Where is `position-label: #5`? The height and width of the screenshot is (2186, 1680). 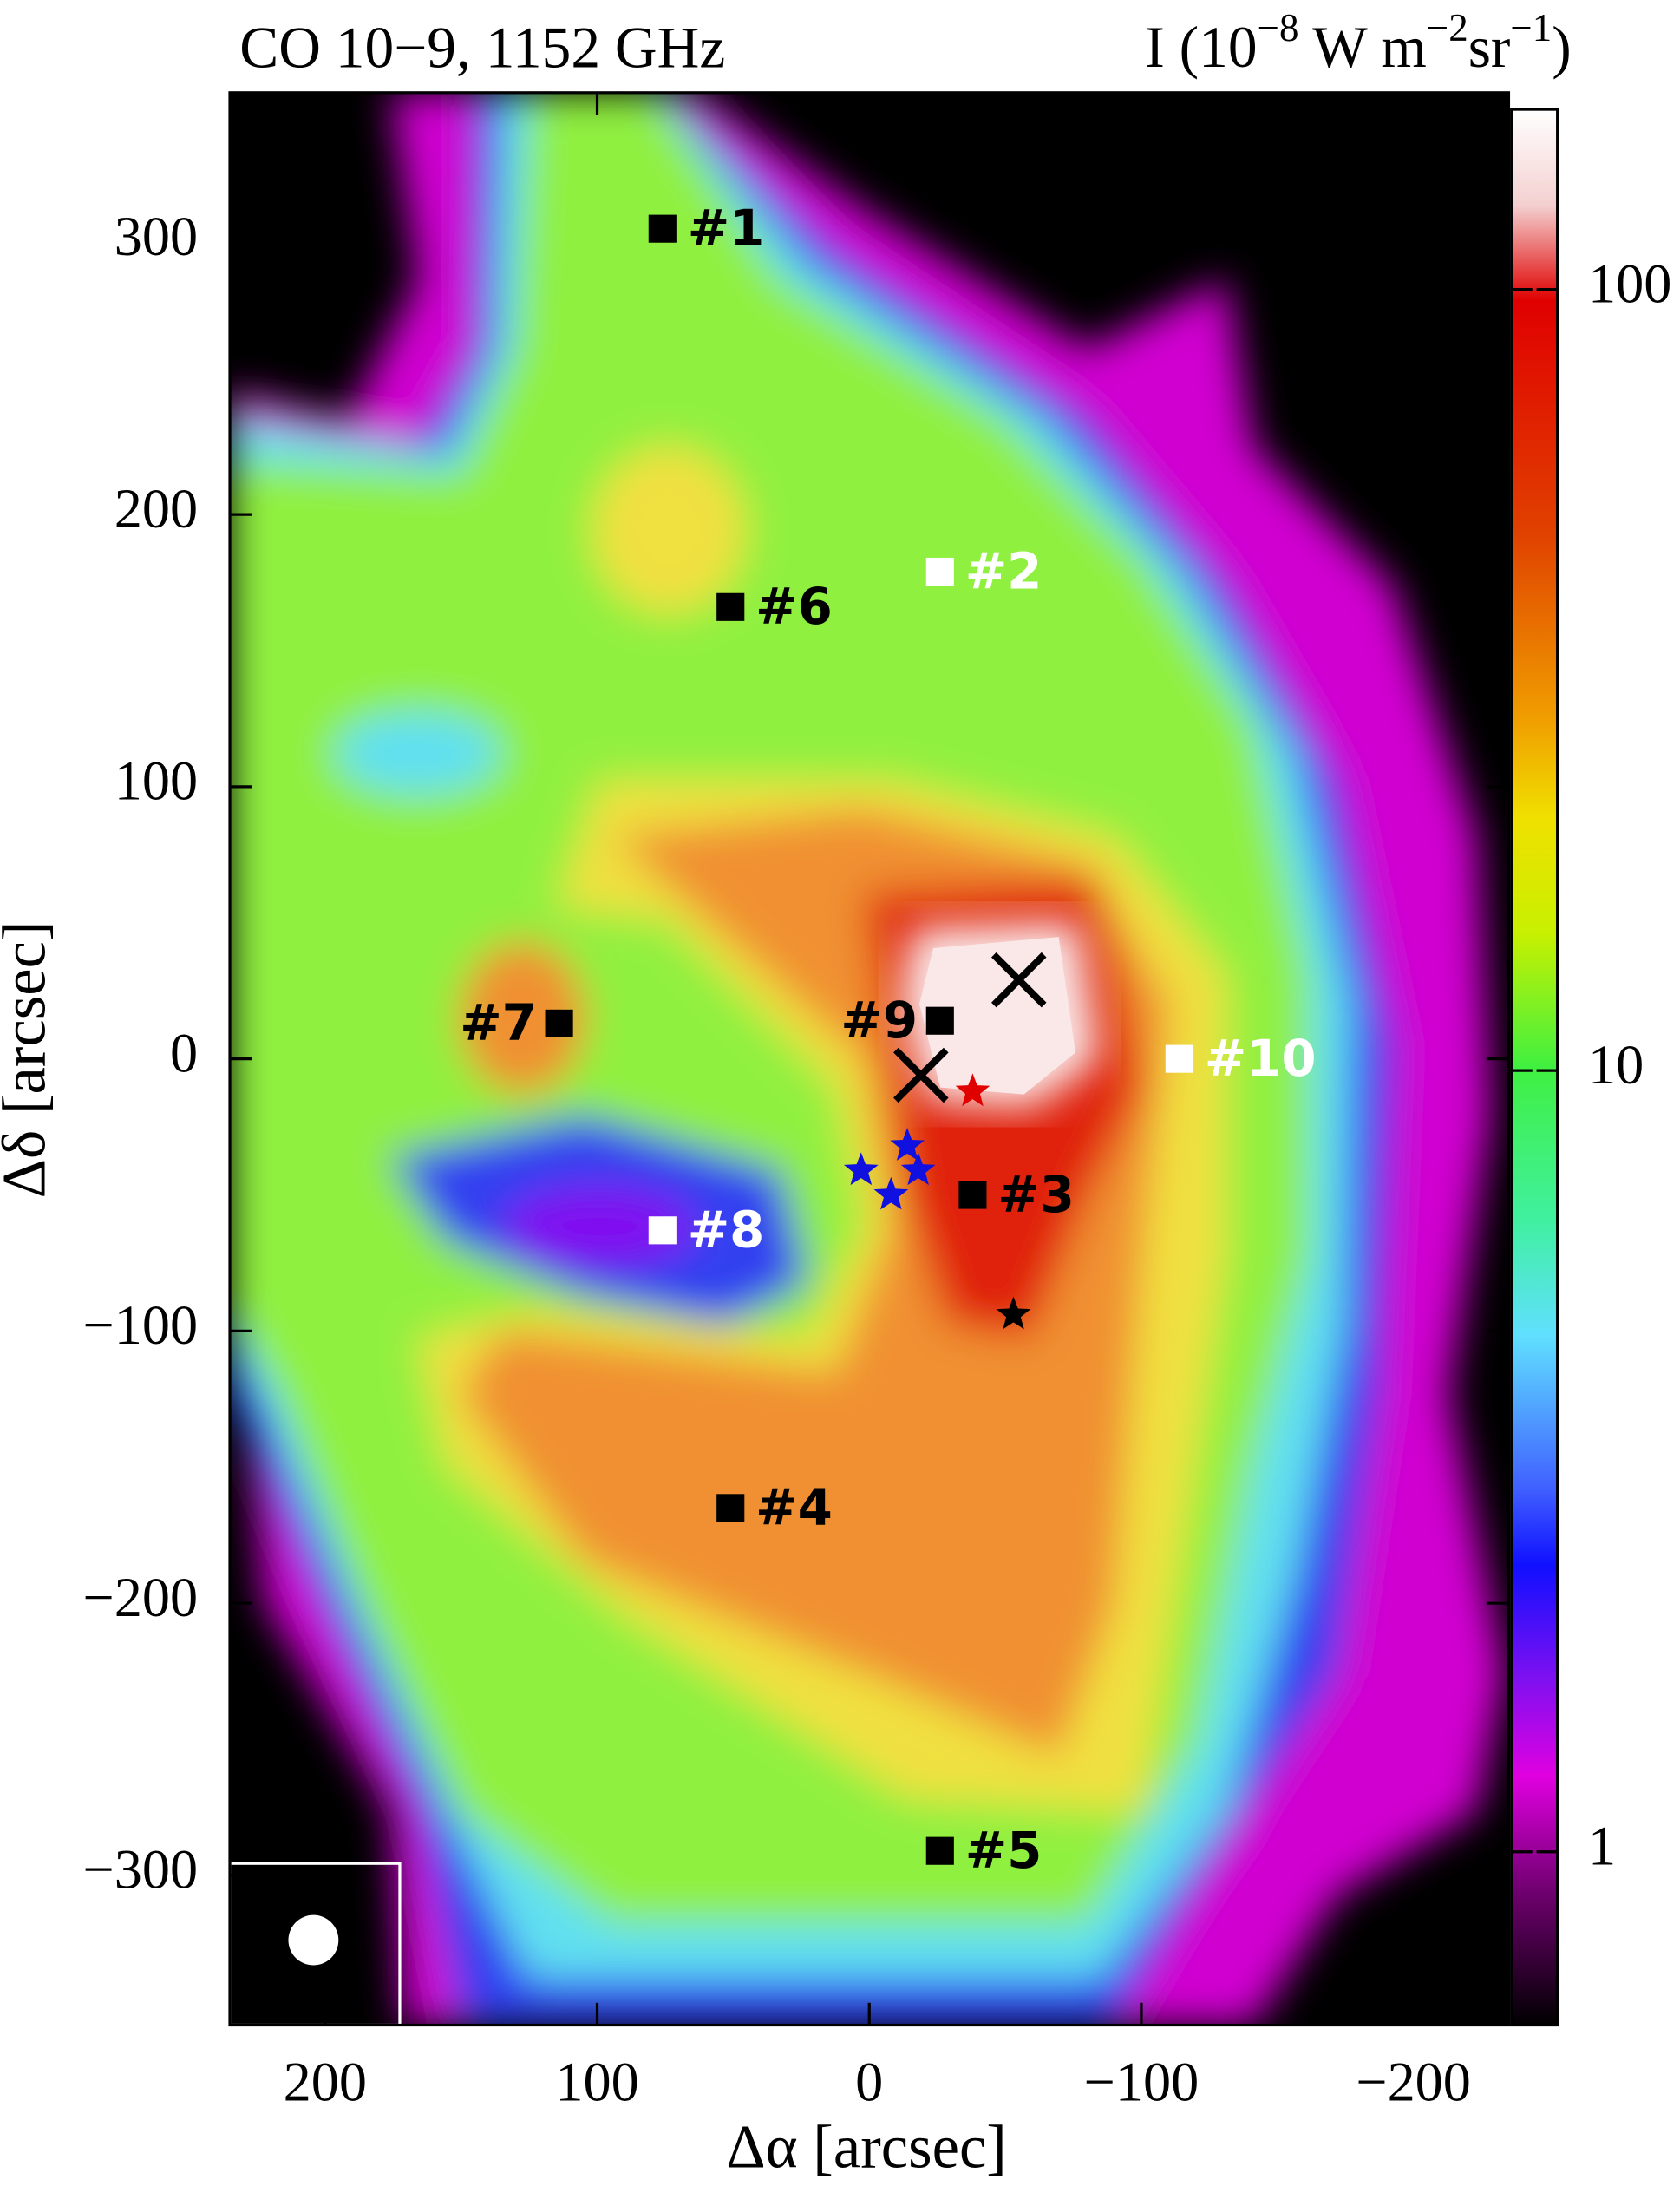
position-label: #5 is located at coordinates (1004, 1850).